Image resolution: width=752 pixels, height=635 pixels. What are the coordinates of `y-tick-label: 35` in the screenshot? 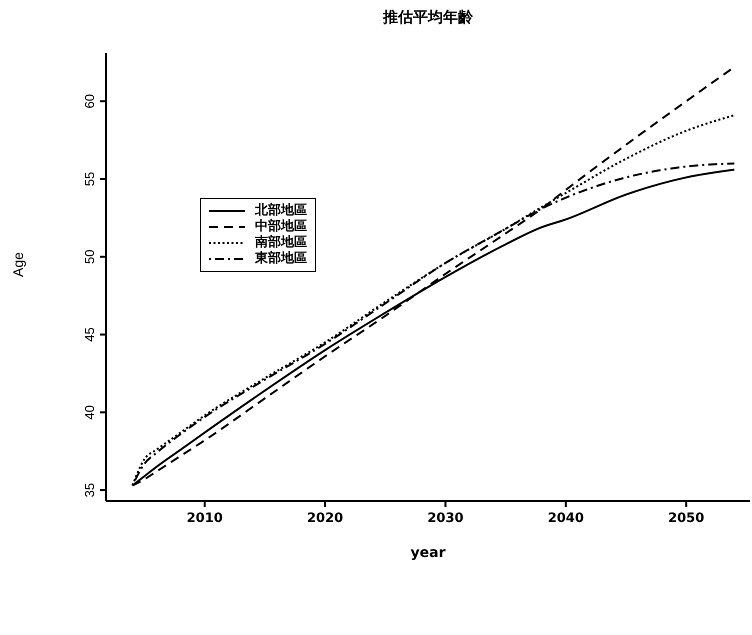 It's located at (89, 490).